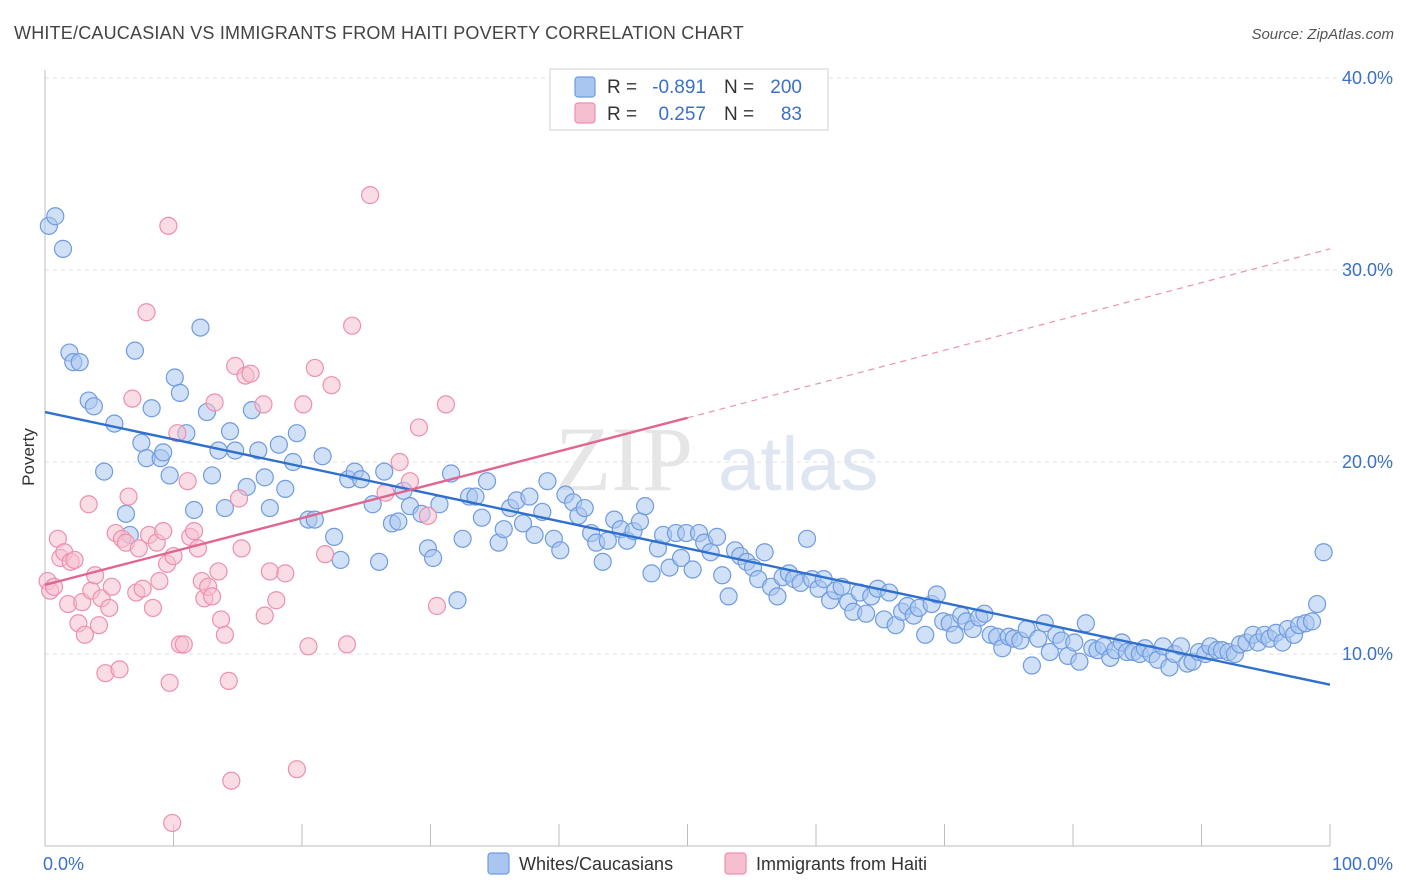 This screenshot has height=892, width=1406. Describe the element at coordinates (707, 863) in the screenshot. I see `bottom-legend: Whites/Caucasians Immigrants from Haiti` at that location.